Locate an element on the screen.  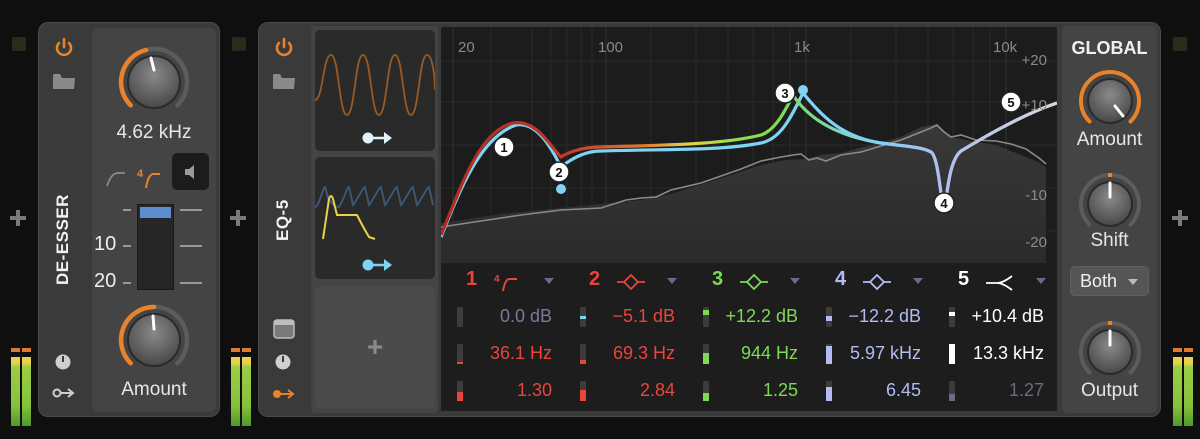
band-gain: +12.2 dB is located at coordinates (761, 316).